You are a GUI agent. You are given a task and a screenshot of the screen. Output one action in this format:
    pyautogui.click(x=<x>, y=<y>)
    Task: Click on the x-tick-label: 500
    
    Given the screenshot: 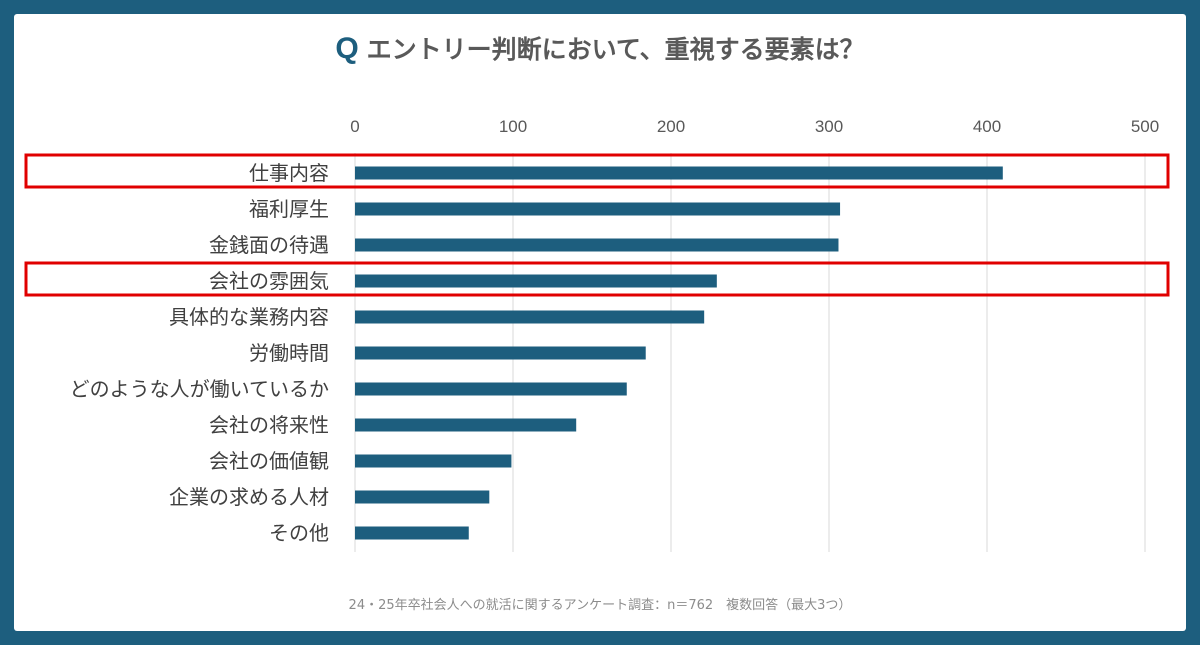 What is the action you would take?
    pyautogui.click(x=1145, y=126)
    